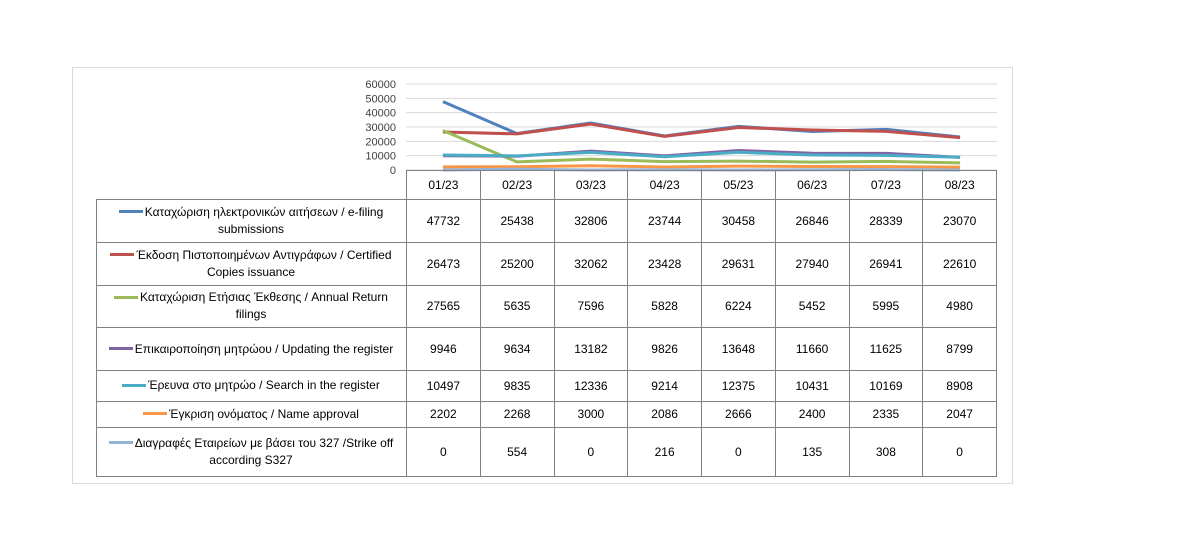 This screenshot has width=1200, height=536. Describe the element at coordinates (380, 99) in the screenshot. I see `y-tick-label: 50000` at that location.